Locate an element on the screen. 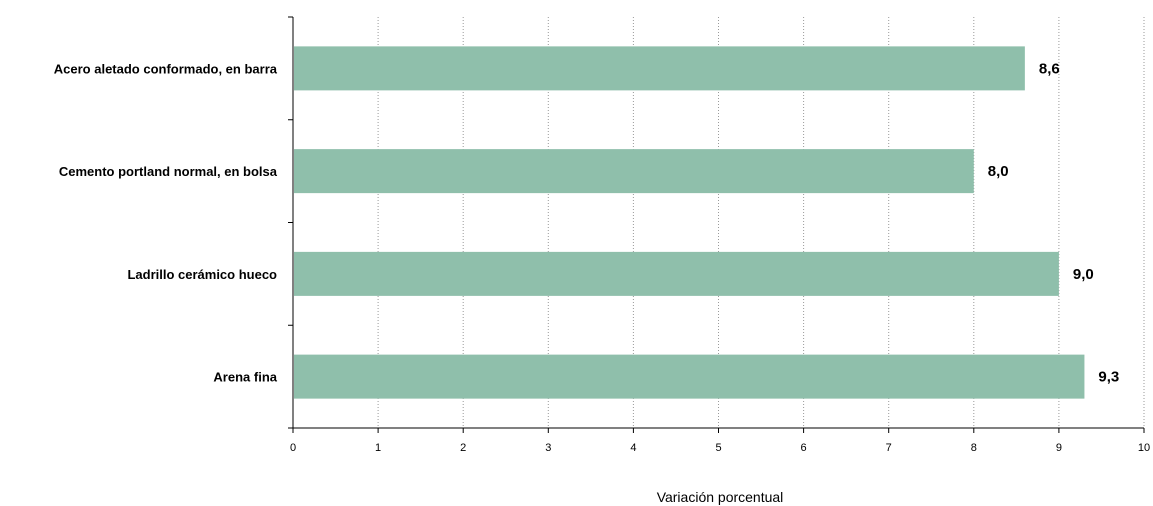 Image resolution: width=1153 pixels, height=506 pixels. x-tick-label: 7 is located at coordinates (889, 448).